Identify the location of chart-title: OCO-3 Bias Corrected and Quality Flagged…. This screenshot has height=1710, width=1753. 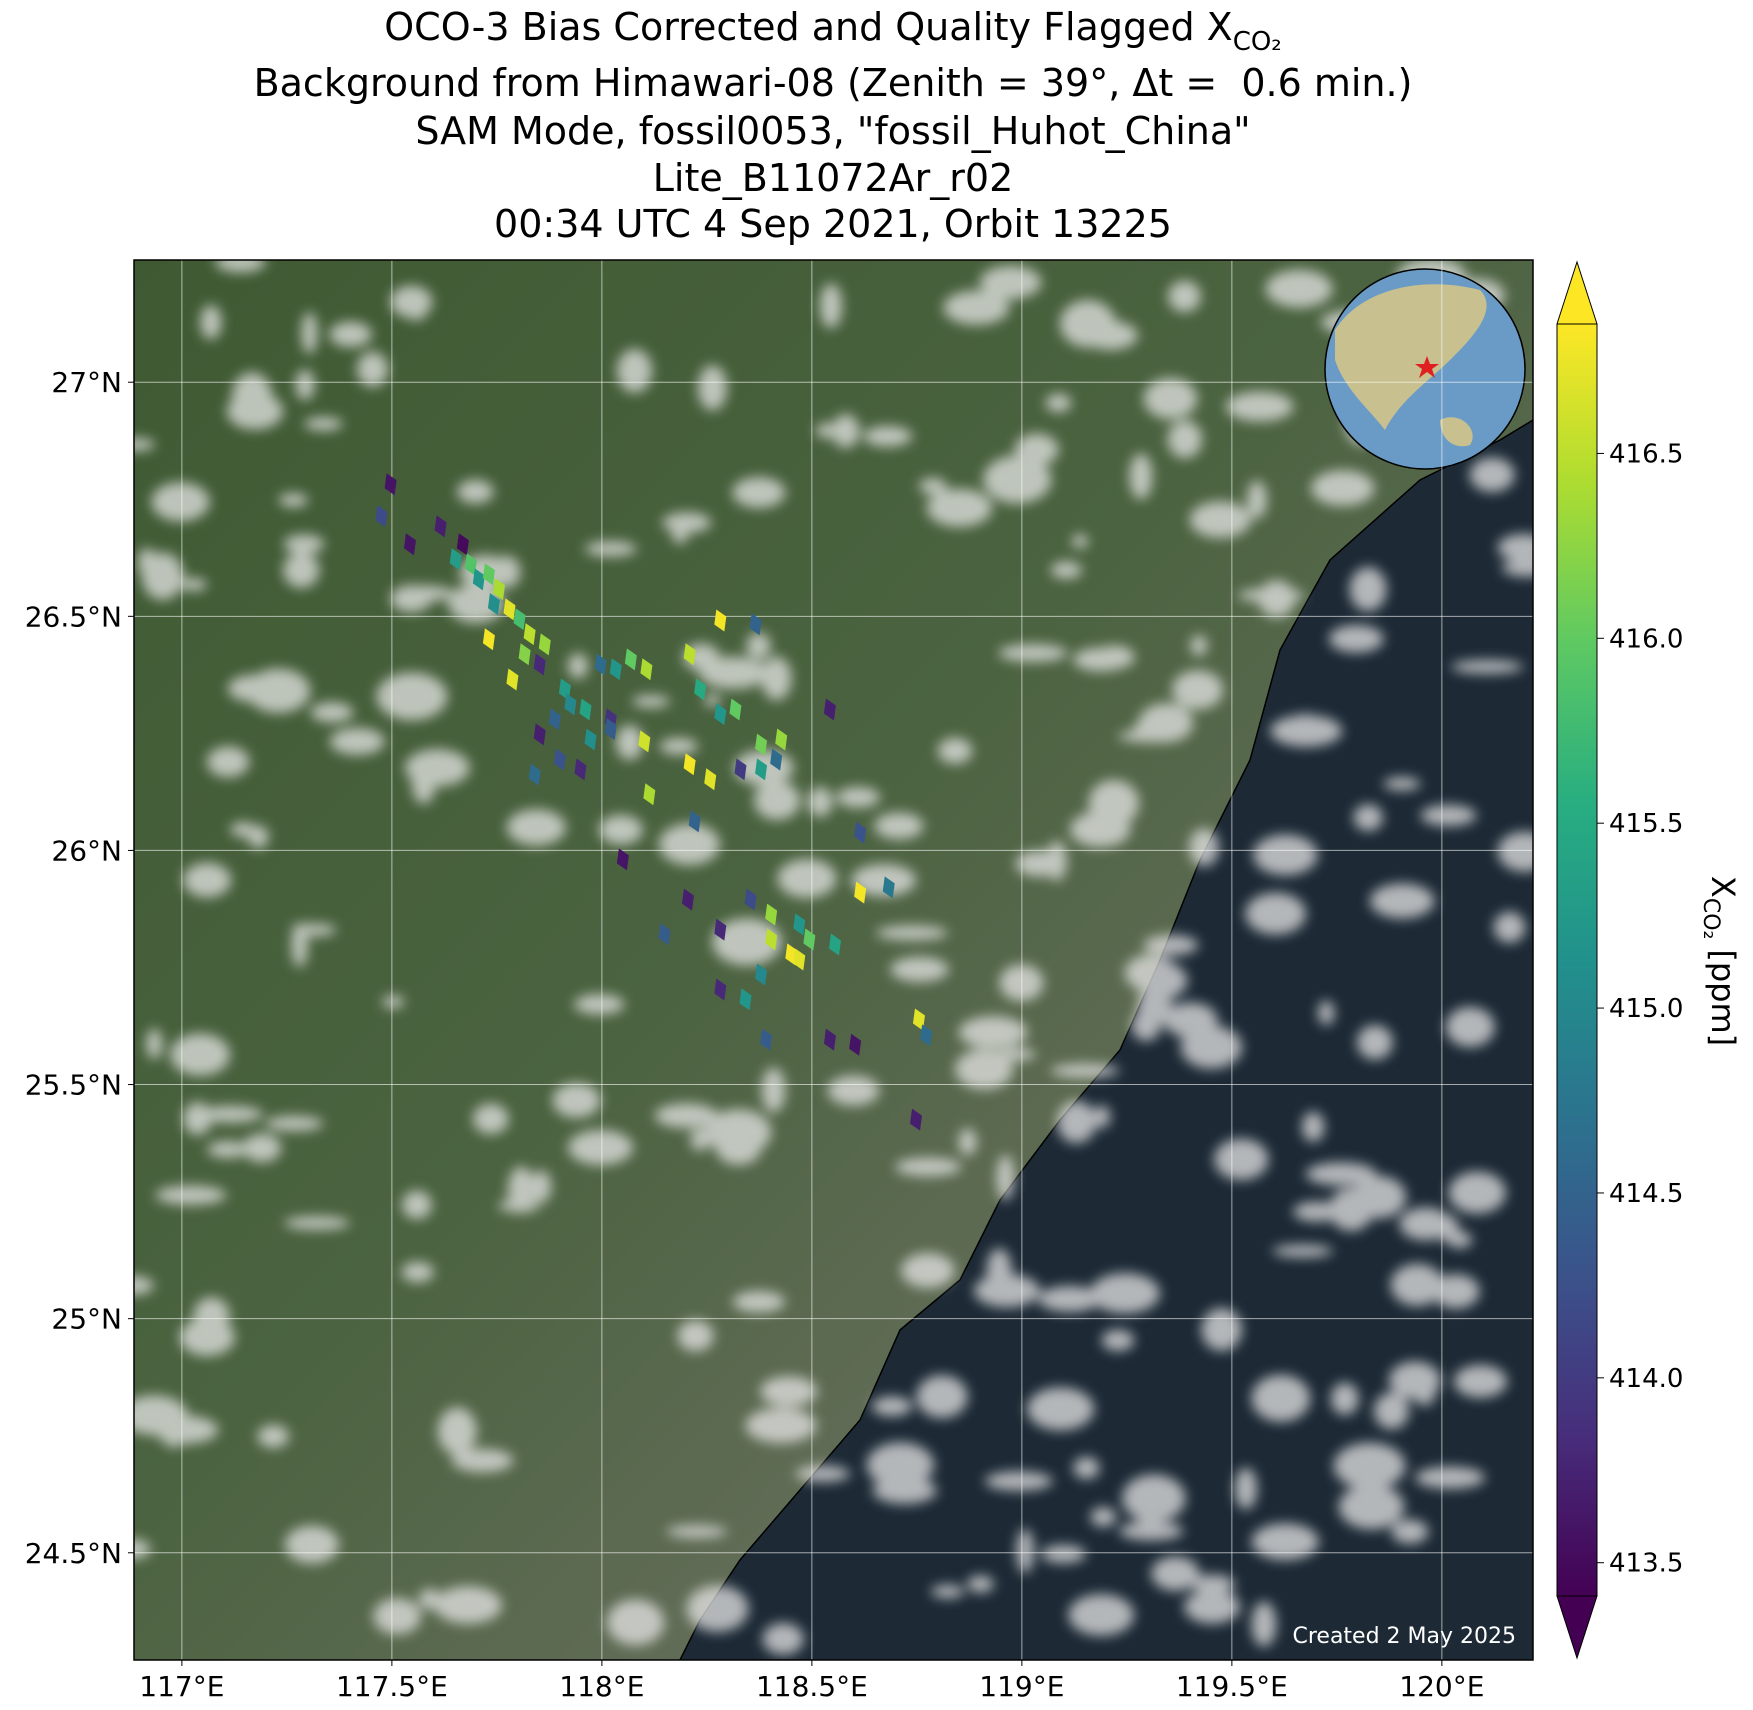
(832, 31).